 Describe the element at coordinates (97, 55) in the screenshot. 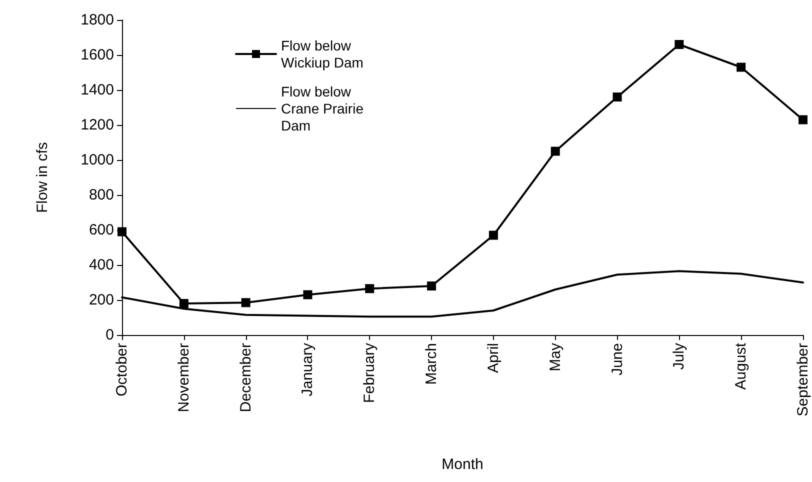

I see `y-tick-label: 1600` at that location.